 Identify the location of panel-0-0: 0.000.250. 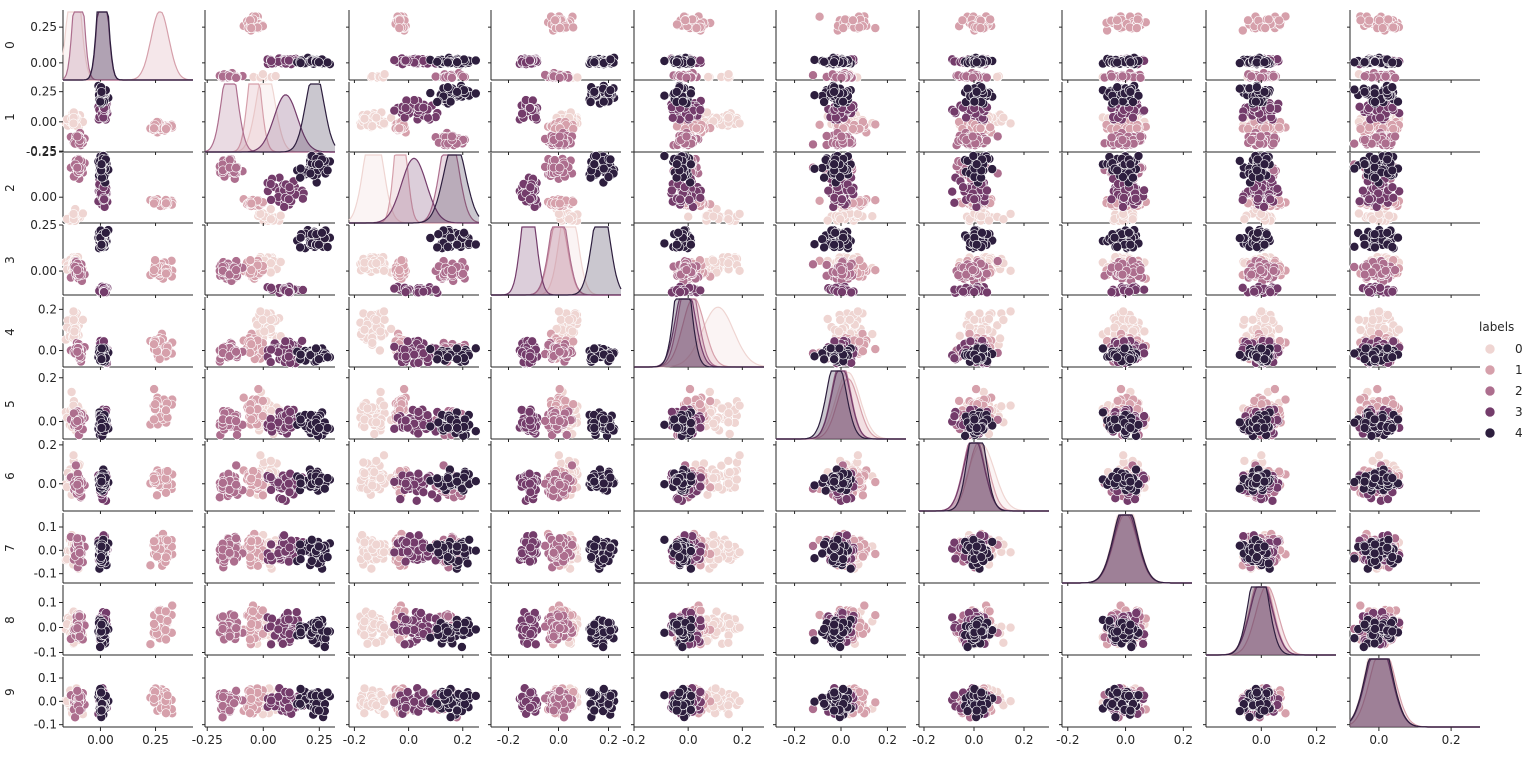
(98, 46).